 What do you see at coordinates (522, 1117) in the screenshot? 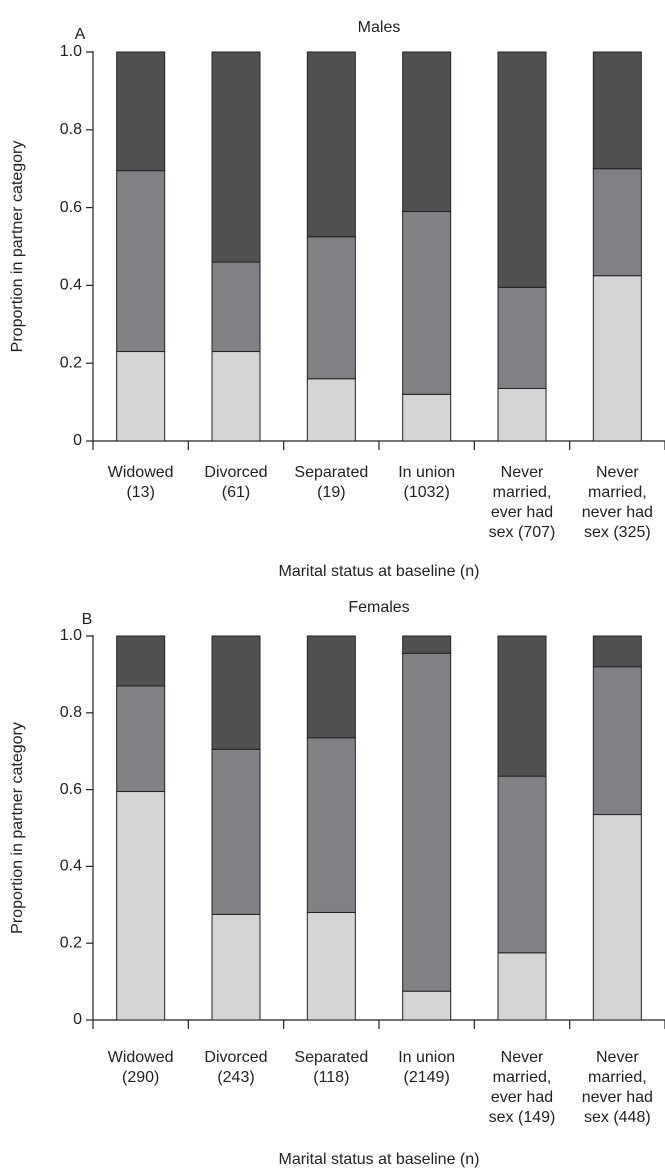
I see `x-tick-label: sex (149)` at bounding box center [522, 1117].